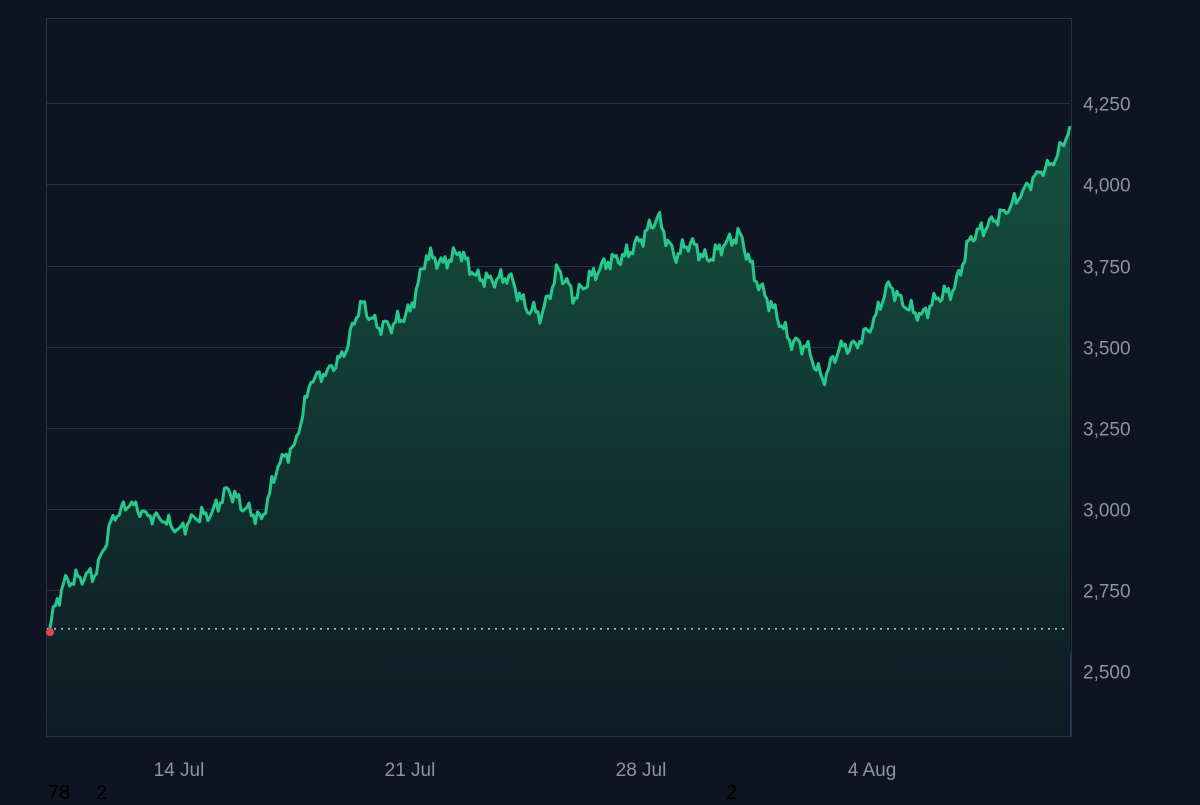 The height and width of the screenshot is (805, 1200). I want to click on x-tick-label: 4 Aug, so click(872, 770).